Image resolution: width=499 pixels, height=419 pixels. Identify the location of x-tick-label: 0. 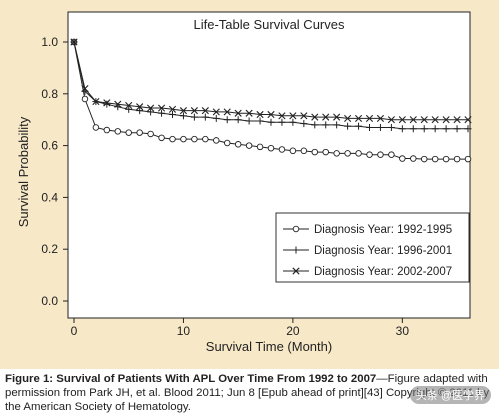
(74, 331).